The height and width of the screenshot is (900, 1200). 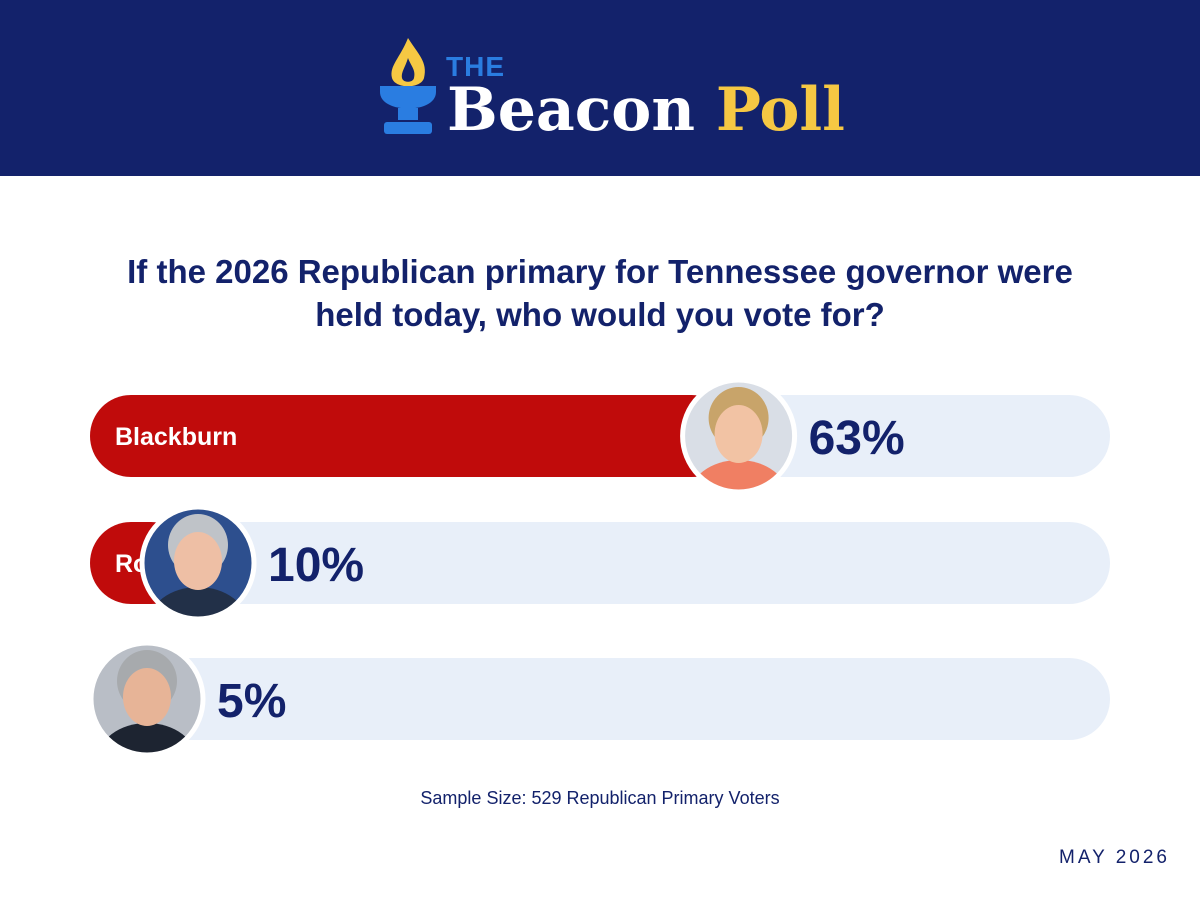 What do you see at coordinates (475, 66) in the screenshot?
I see `logo-the-text: THE` at bounding box center [475, 66].